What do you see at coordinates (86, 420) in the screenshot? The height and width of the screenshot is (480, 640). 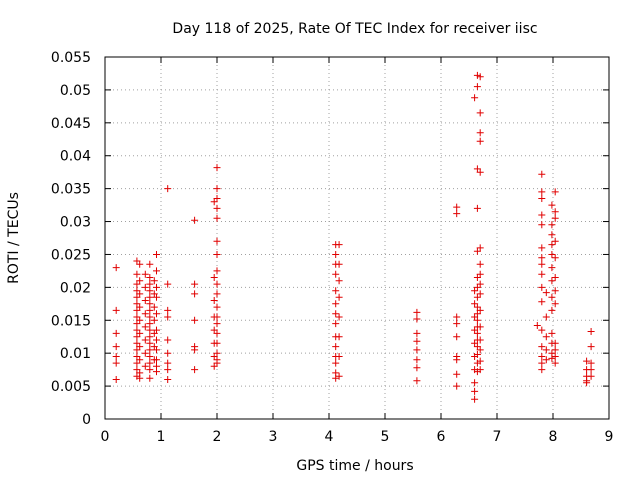 I see `y-tick-label: 0` at bounding box center [86, 420].